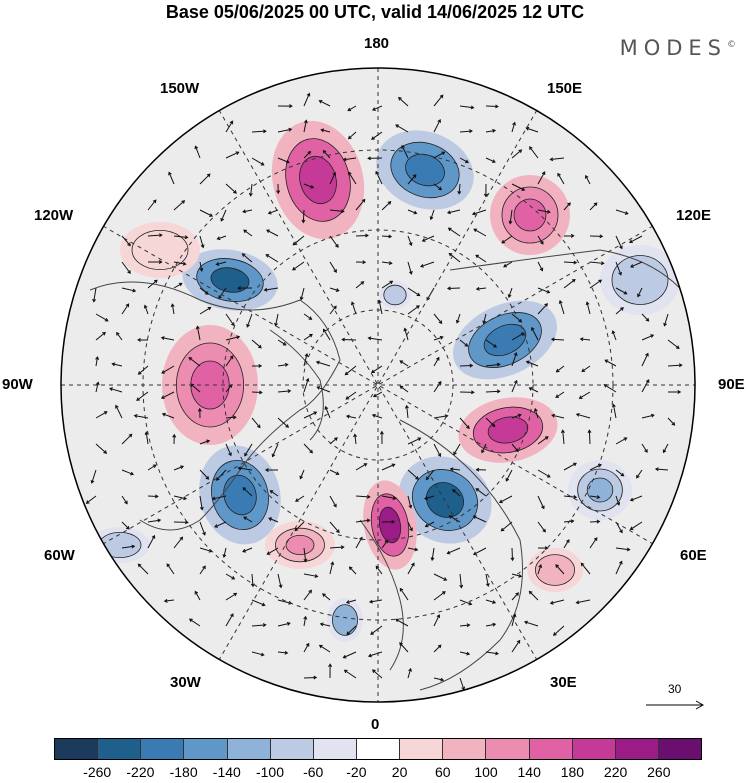 The image size is (750, 783). I want to click on colorbar-tick-label: -220, so click(140, 772).